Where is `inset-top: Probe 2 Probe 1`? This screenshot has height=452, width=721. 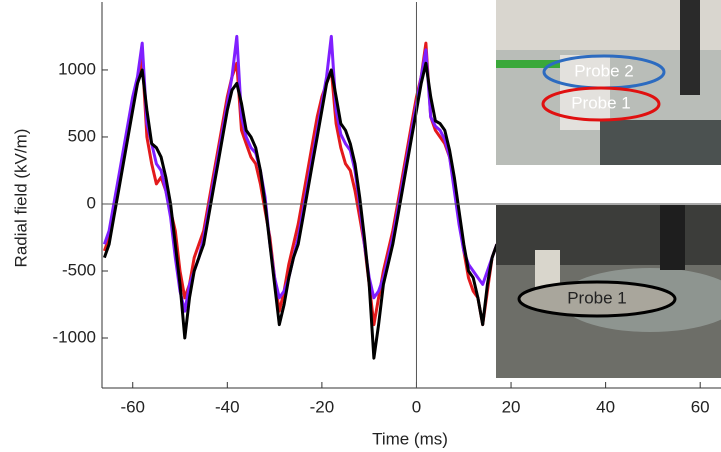 inset-top: Probe 2 Probe 1 is located at coordinates (608, 82).